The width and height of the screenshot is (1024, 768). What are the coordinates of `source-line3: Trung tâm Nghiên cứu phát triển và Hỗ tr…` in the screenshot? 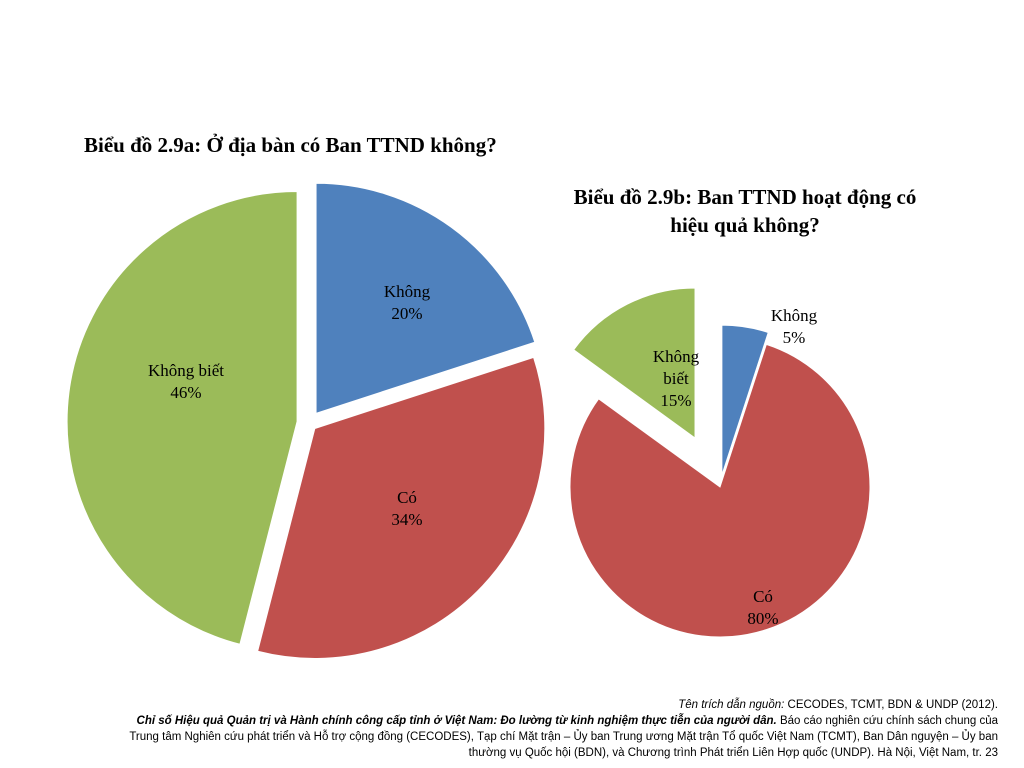 It's located at (563, 737).